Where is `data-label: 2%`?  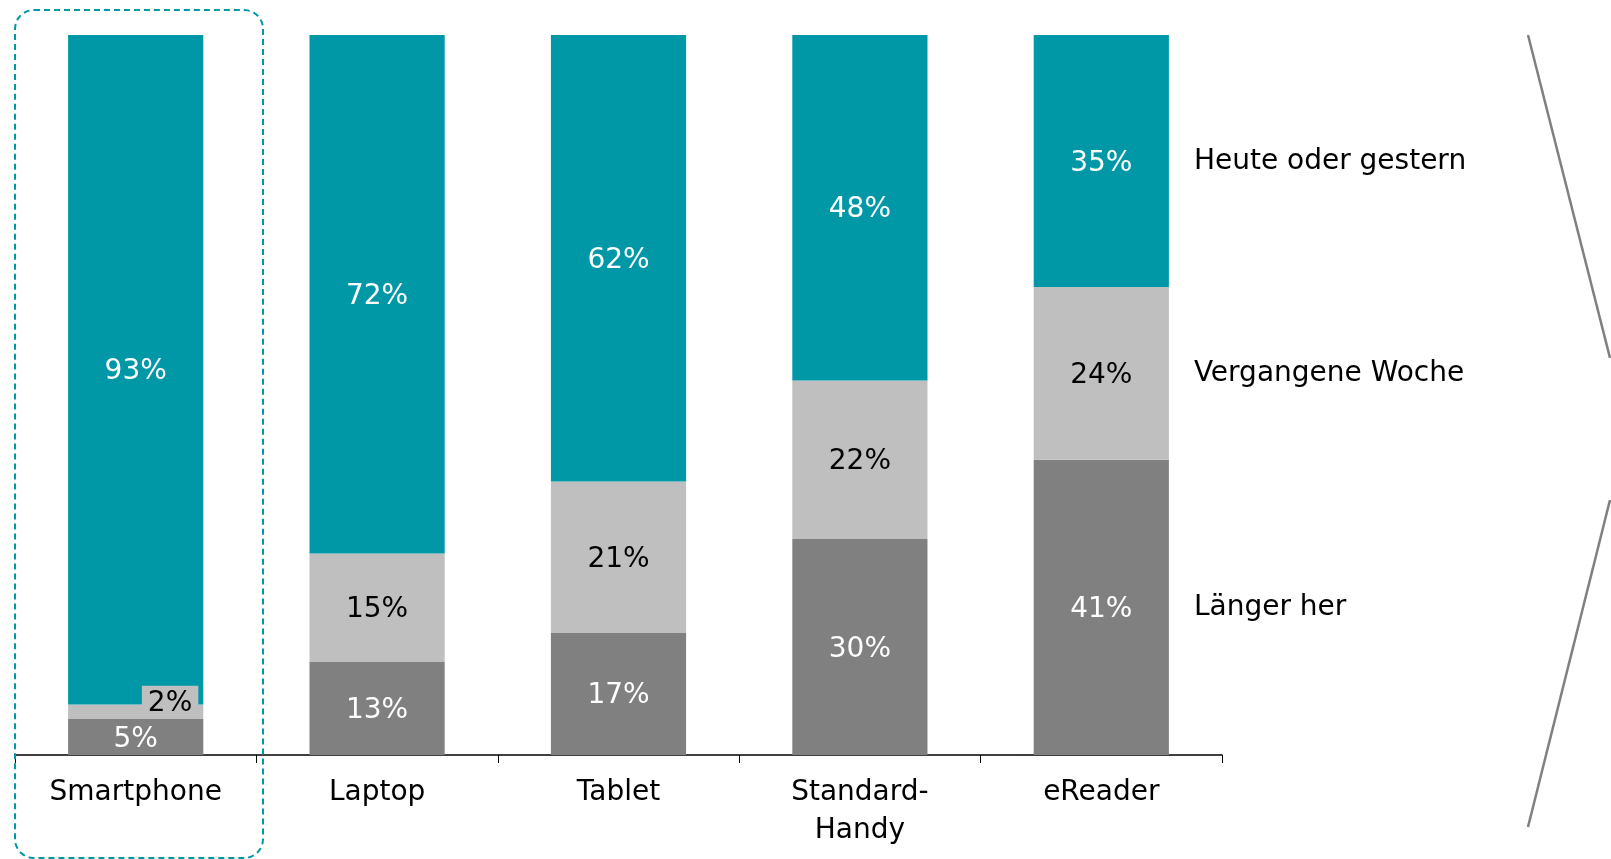
data-label: 2% is located at coordinates (170, 702).